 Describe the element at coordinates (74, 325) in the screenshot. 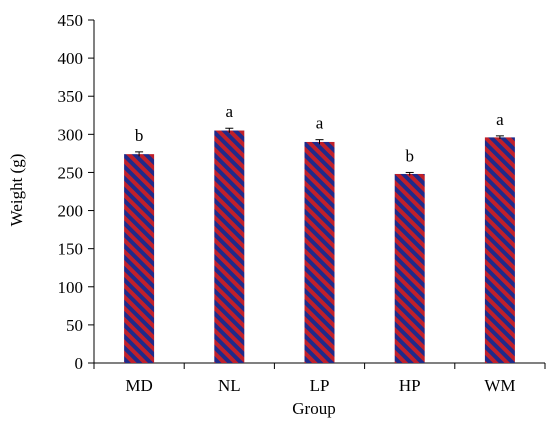

I see `y-tick-label: 50` at that location.